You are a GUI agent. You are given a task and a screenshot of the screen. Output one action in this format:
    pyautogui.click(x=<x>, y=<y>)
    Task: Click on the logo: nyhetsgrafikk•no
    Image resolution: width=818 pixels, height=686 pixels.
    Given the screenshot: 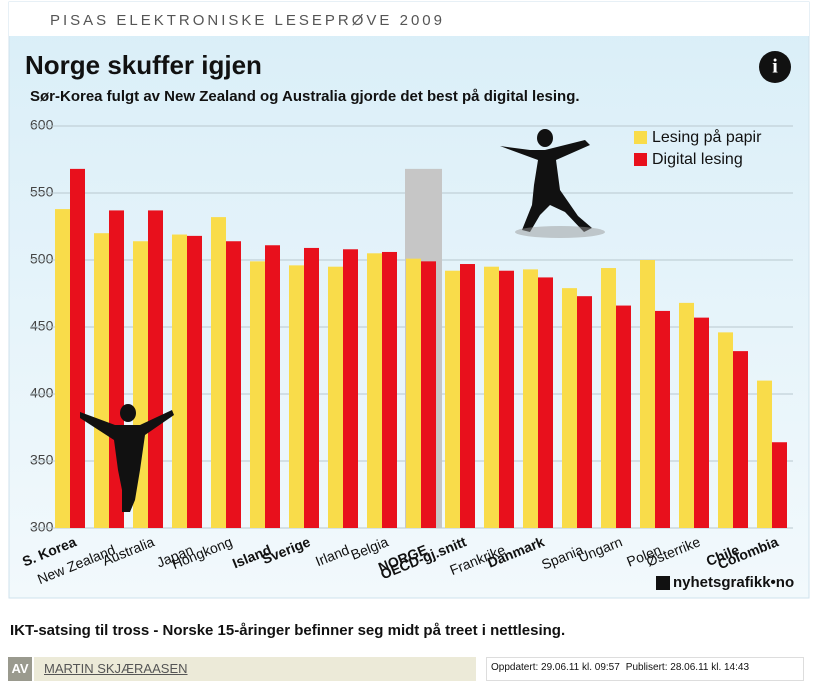 What is the action you would take?
    pyautogui.click(x=725, y=582)
    